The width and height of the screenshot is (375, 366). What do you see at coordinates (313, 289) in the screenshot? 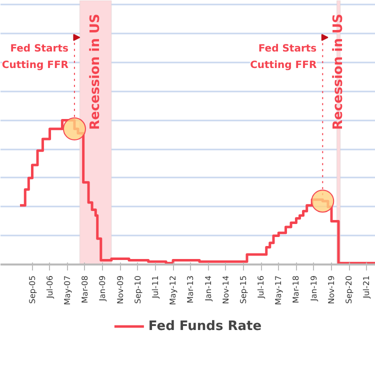
I see `x-tick-label: Jan-19` at bounding box center [313, 289].